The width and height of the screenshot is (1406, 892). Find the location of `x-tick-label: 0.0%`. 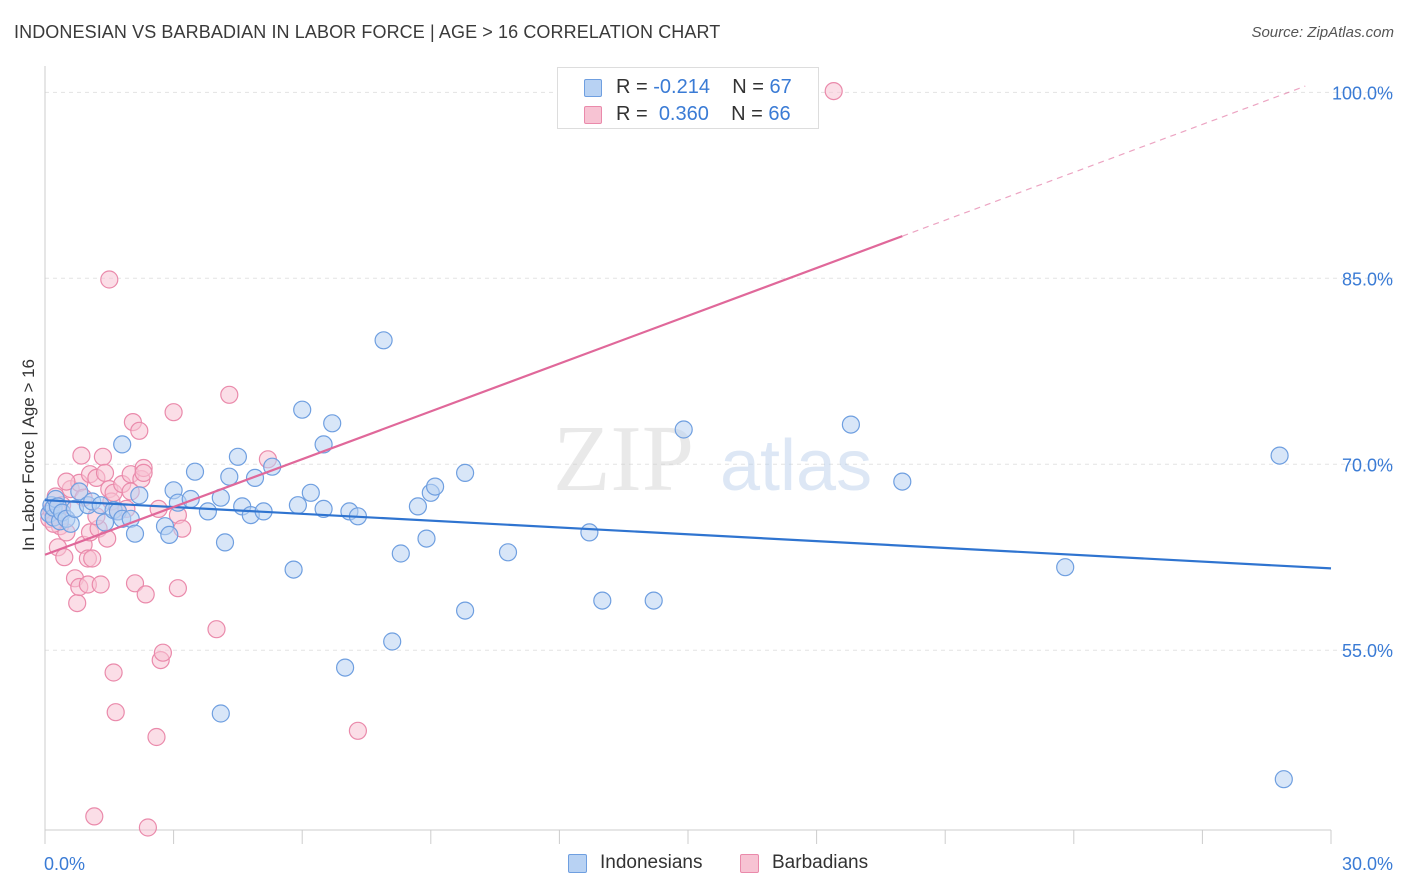

x-tick-label: 0.0% is located at coordinates (64, 864).